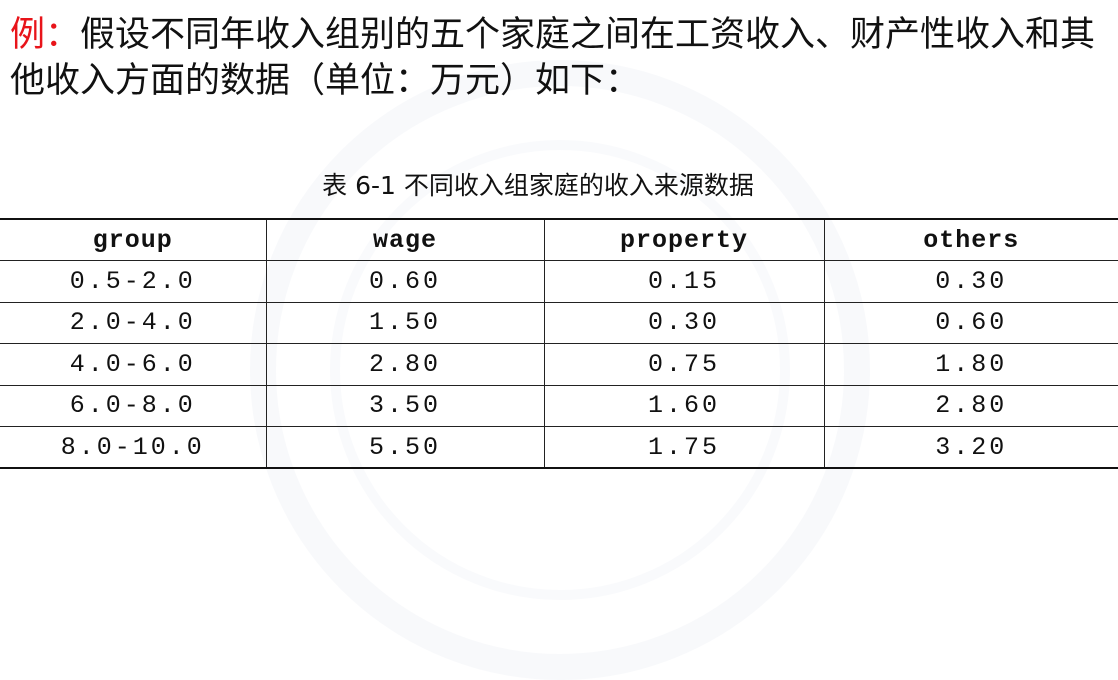  I want to click on table-row: 8.0-10.0 5.50 1.75 3.20, so click(559, 447).